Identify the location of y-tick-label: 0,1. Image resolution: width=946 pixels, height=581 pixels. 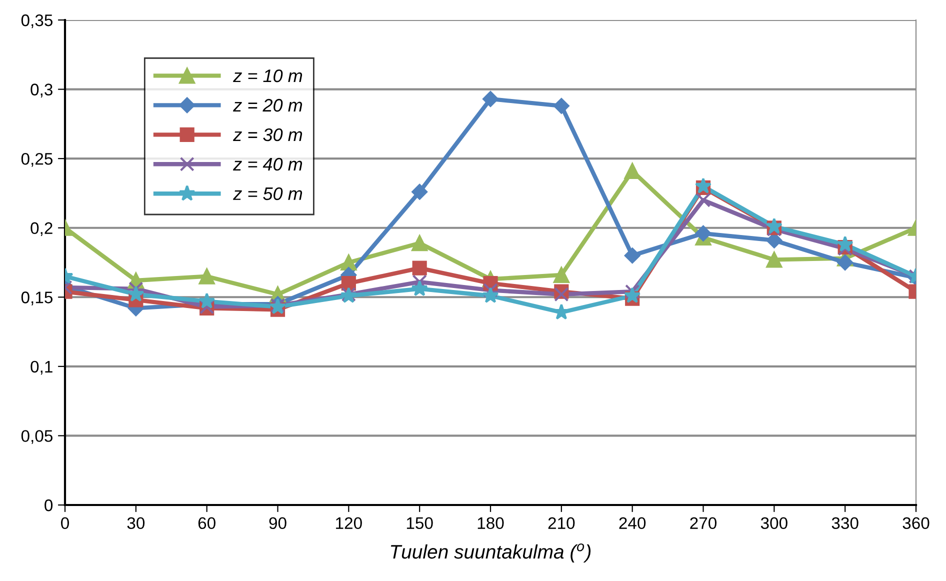
(41, 367).